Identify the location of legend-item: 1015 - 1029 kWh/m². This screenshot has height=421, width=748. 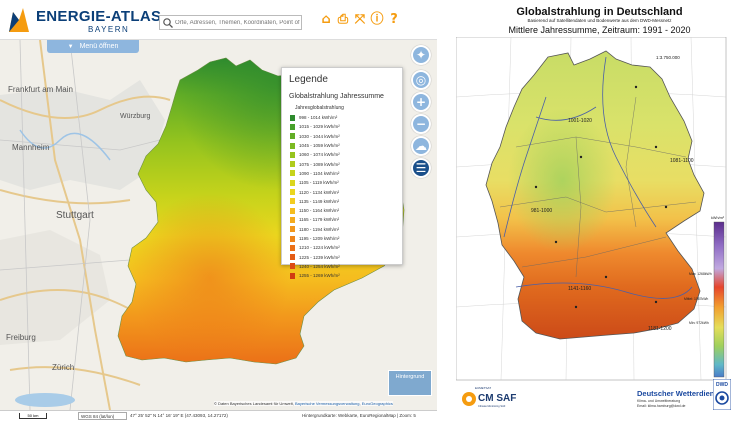
(315, 126).